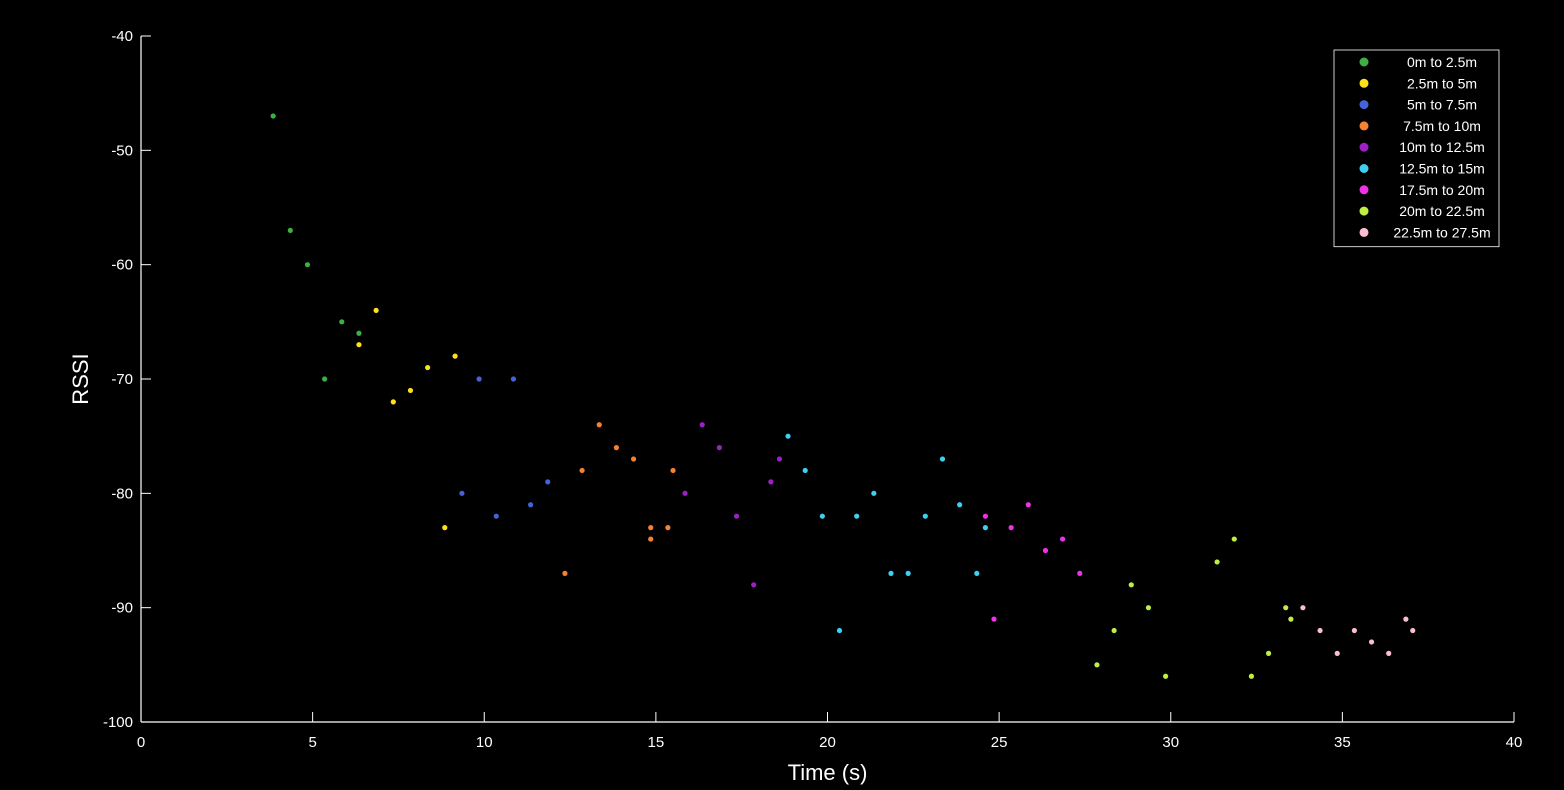 The image size is (1564, 790). Describe the element at coordinates (122, 493) in the screenshot. I see `y-tick-label: -80` at that location.